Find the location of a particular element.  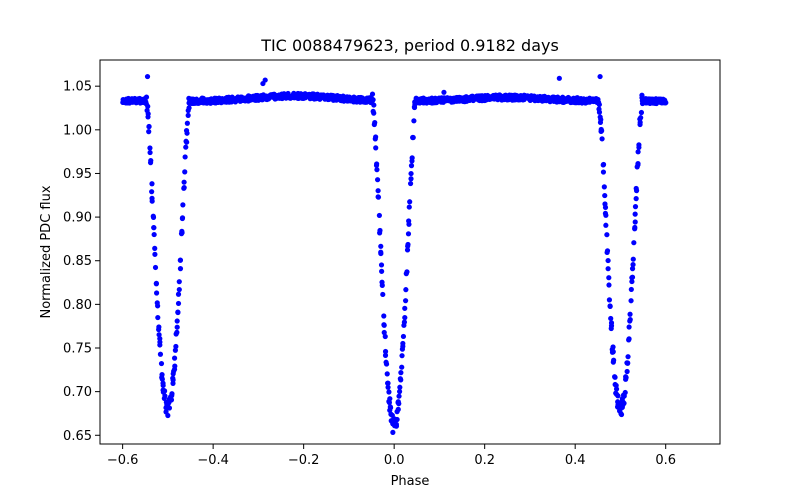

y-tick-label: 0.80 is located at coordinates (77, 305).